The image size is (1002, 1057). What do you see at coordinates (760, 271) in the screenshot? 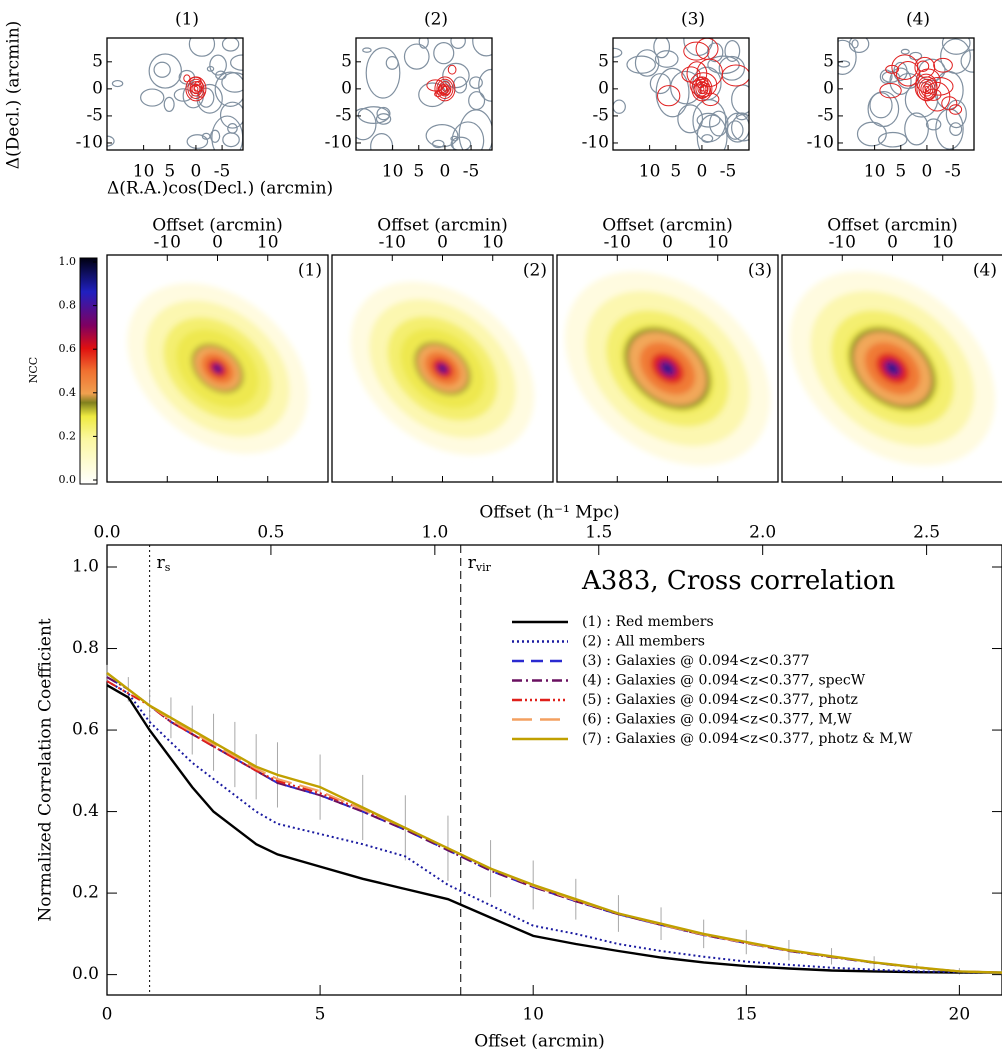
I see `panel-label: (3)` at bounding box center [760, 271].